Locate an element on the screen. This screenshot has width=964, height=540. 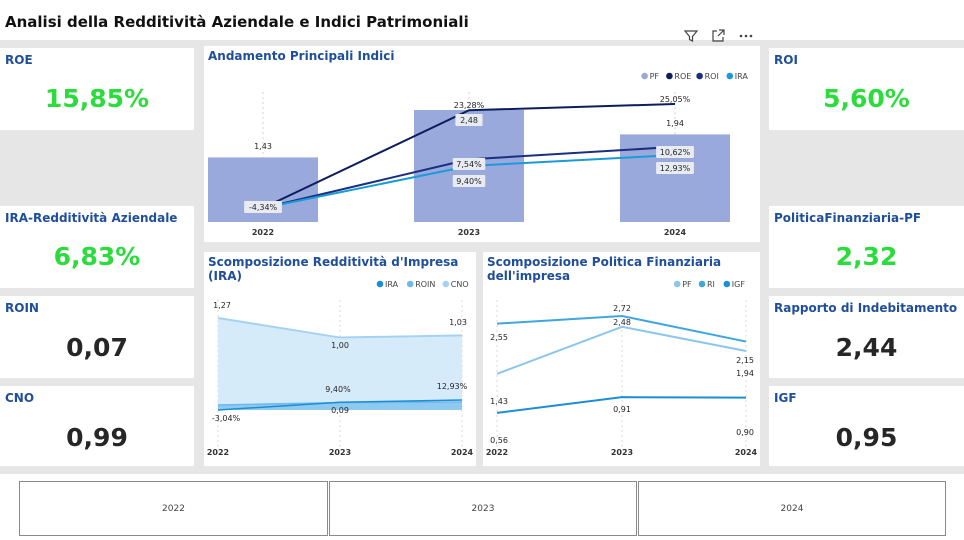
legend-marker-roin is located at coordinates (410, 284).